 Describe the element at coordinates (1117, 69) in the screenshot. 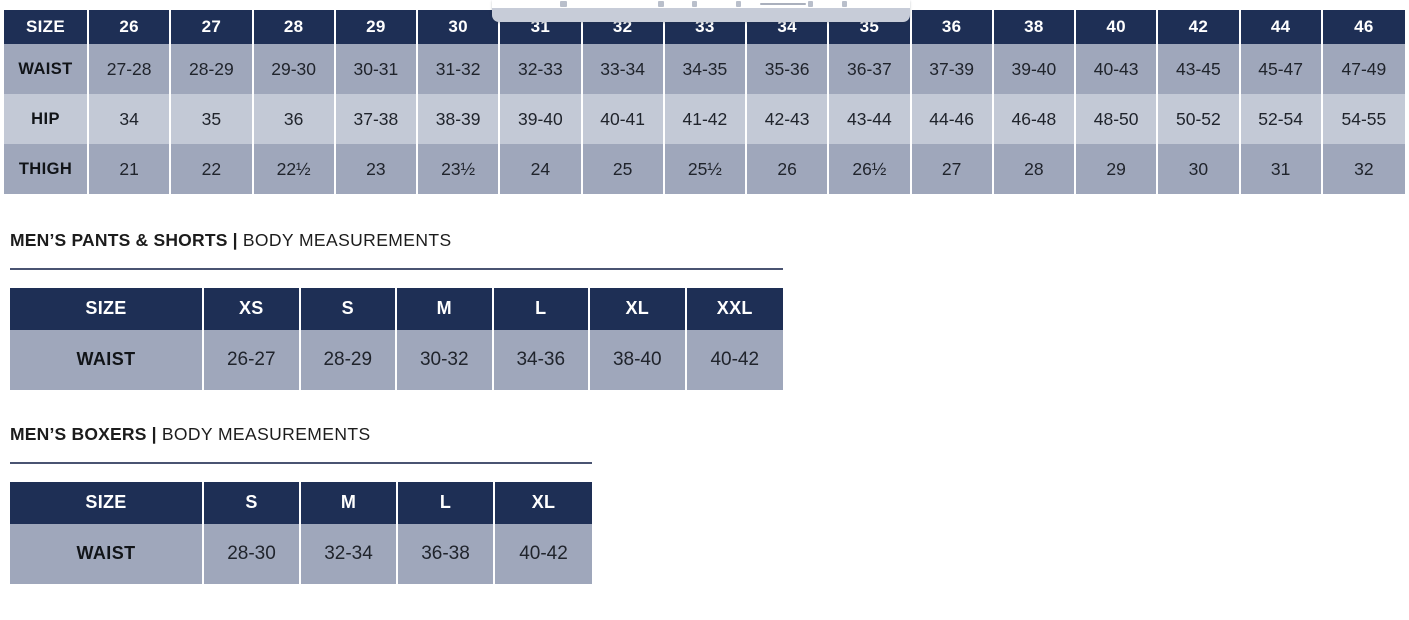

I see `jeans-cell-waist-40: 40-43` at that location.